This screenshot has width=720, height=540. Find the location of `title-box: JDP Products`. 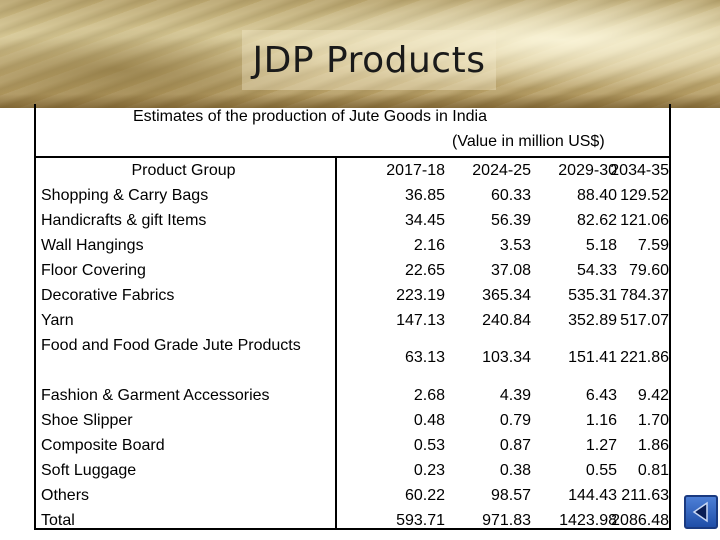

title-box: JDP Products is located at coordinates (369, 60).